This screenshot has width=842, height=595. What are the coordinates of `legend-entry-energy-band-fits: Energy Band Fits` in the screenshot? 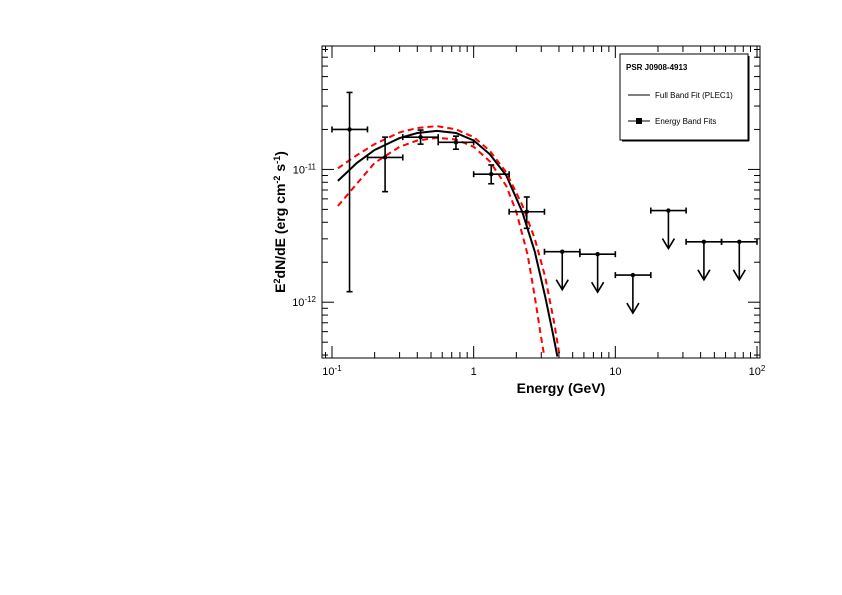 It's located at (685, 121).